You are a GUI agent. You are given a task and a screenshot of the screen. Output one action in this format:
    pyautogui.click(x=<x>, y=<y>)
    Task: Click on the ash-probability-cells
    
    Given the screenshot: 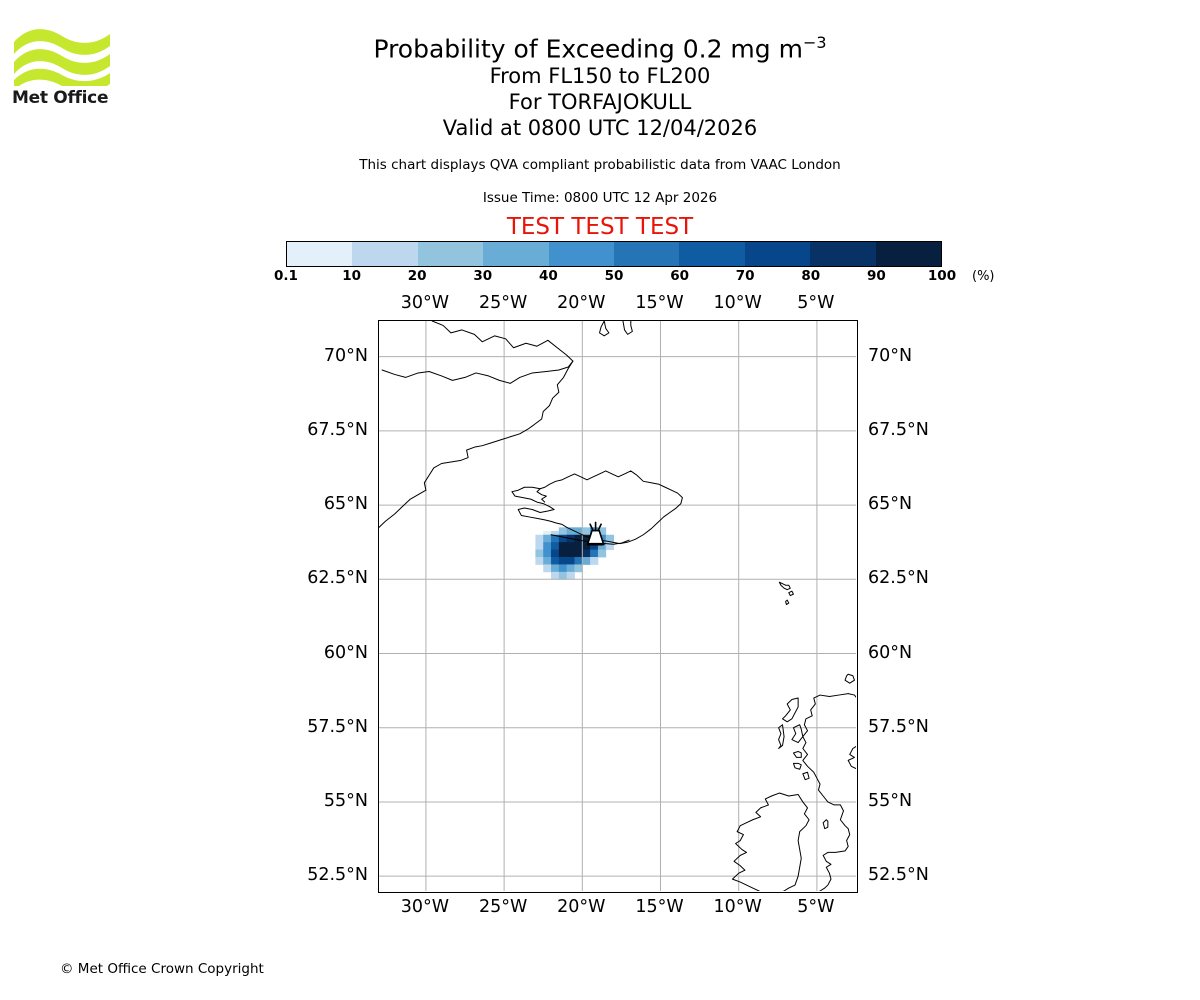 What is the action you would take?
    pyautogui.click(x=574, y=553)
    